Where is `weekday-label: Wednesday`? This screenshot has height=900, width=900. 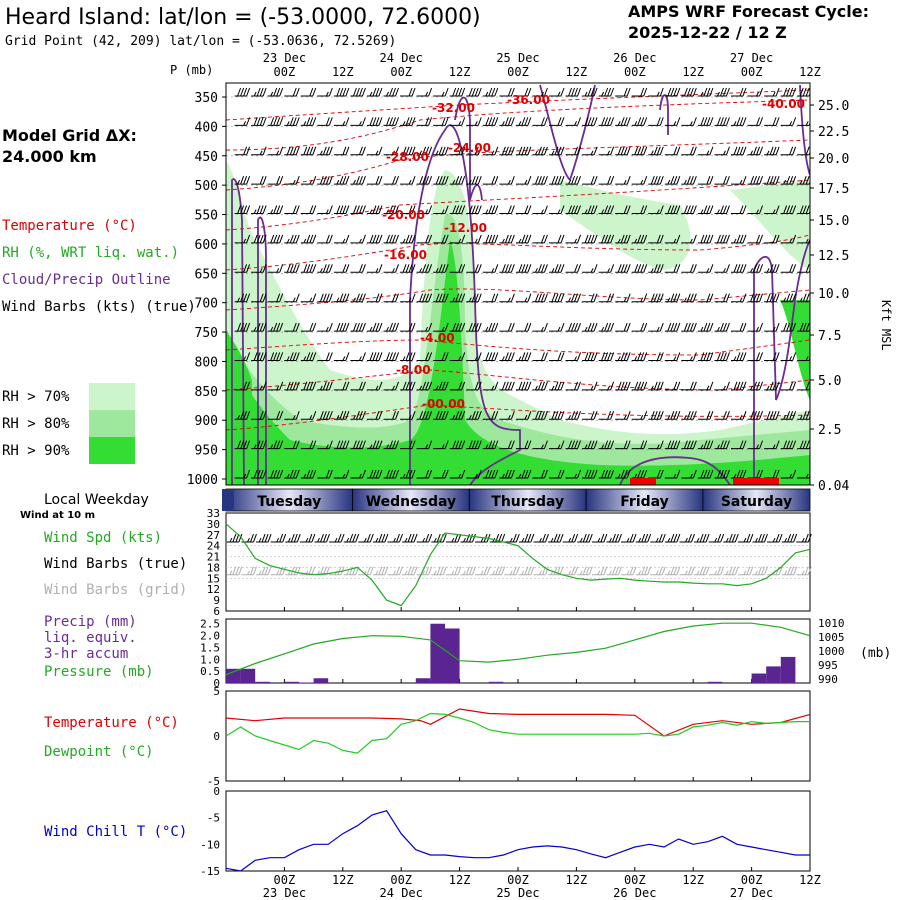 weekday-label: Wednesday is located at coordinates (411, 502).